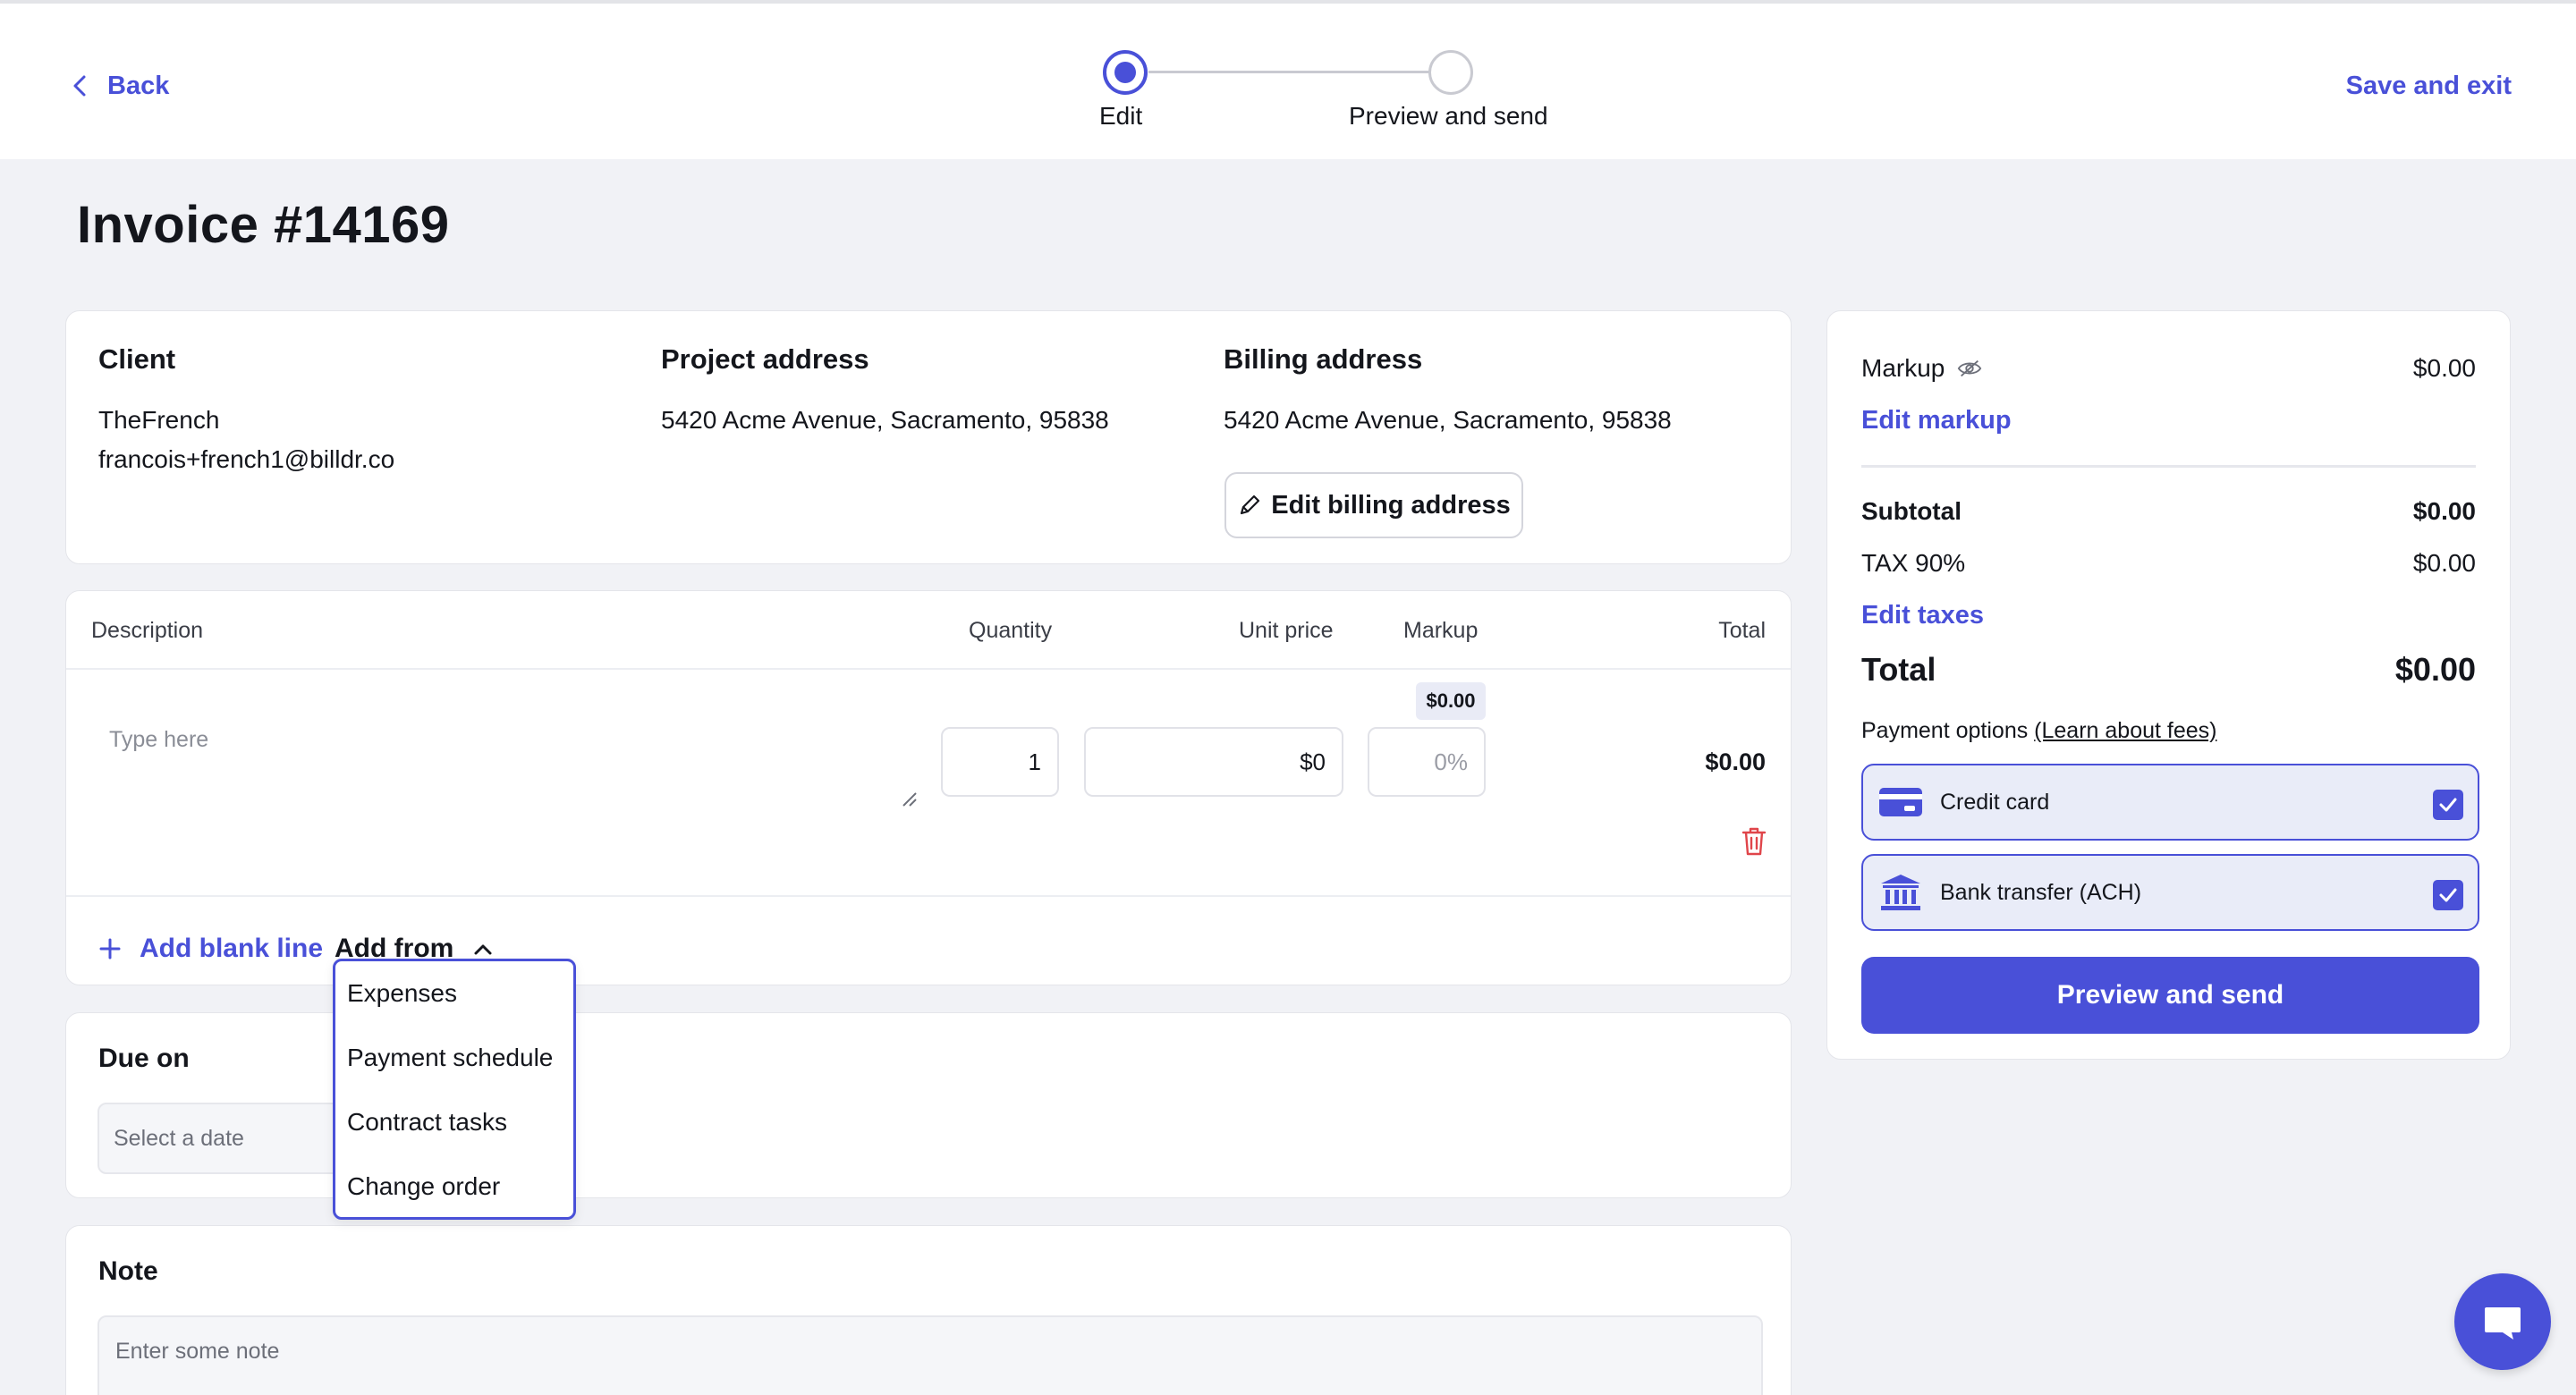 The width and height of the screenshot is (2576, 1395). What do you see at coordinates (1913, 563) in the screenshot?
I see `tax-label: TAX 90%` at bounding box center [1913, 563].